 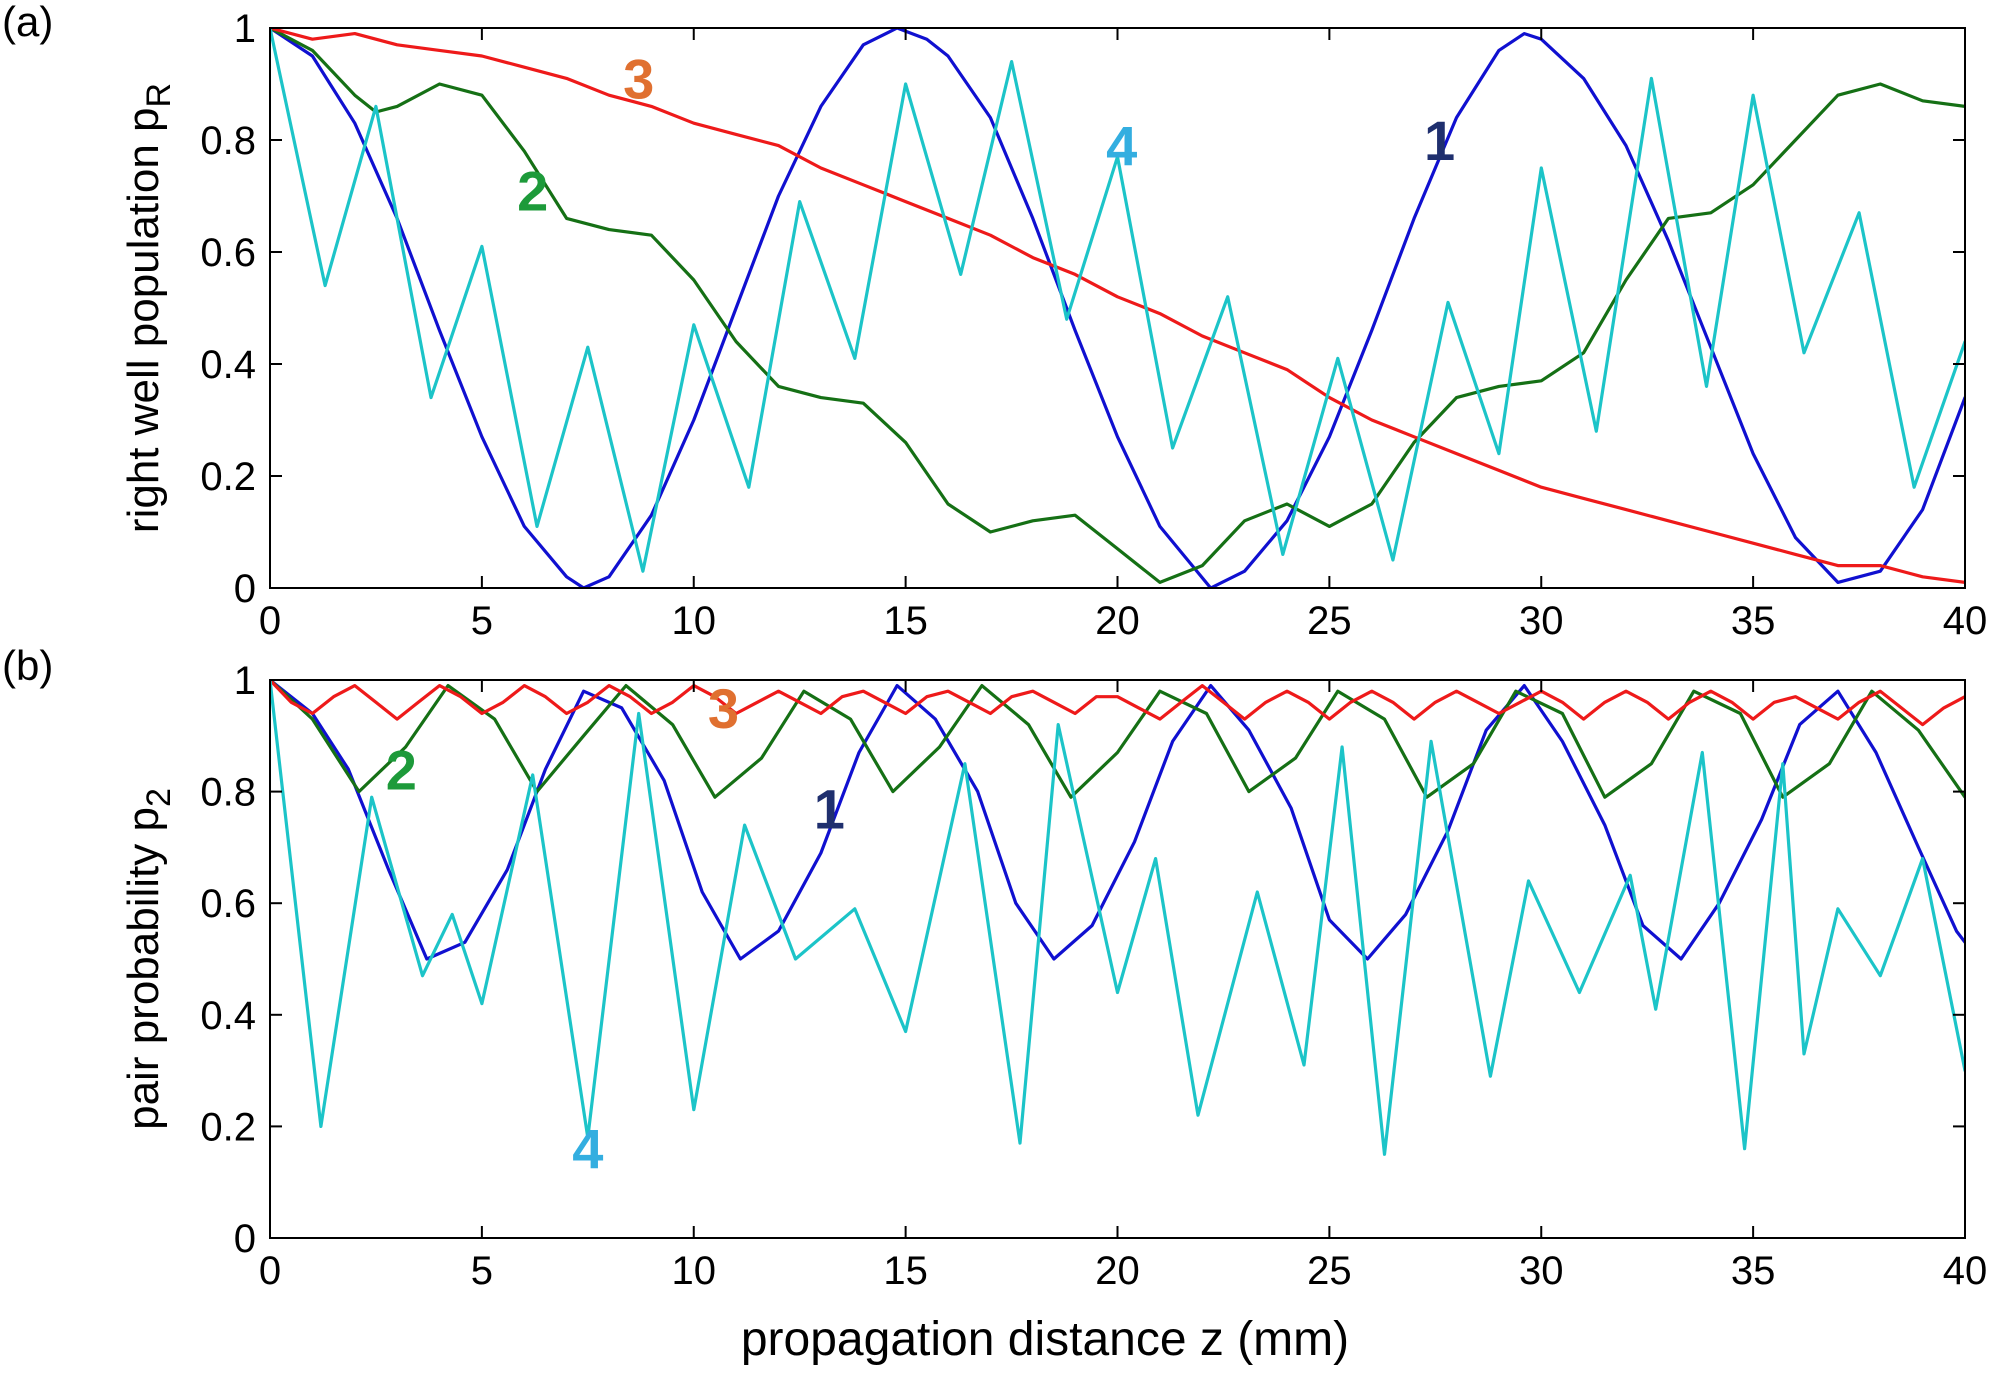 I want to click on y-axis-label-text: pair probability p, so click(x=143, y=968).